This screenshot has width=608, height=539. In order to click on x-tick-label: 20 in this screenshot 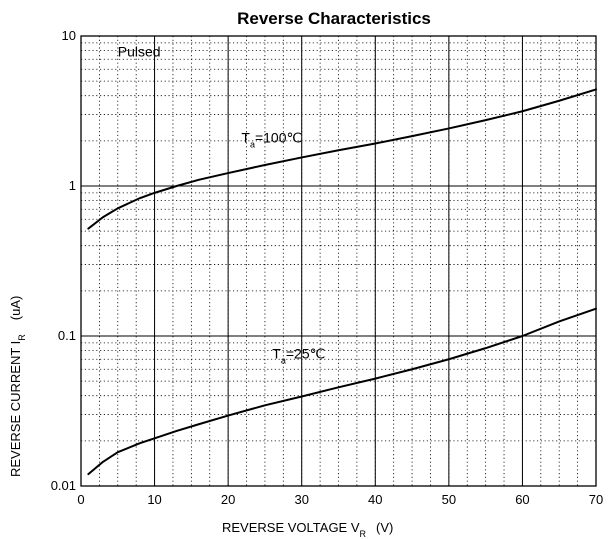, I will do `click(228, 499)`.